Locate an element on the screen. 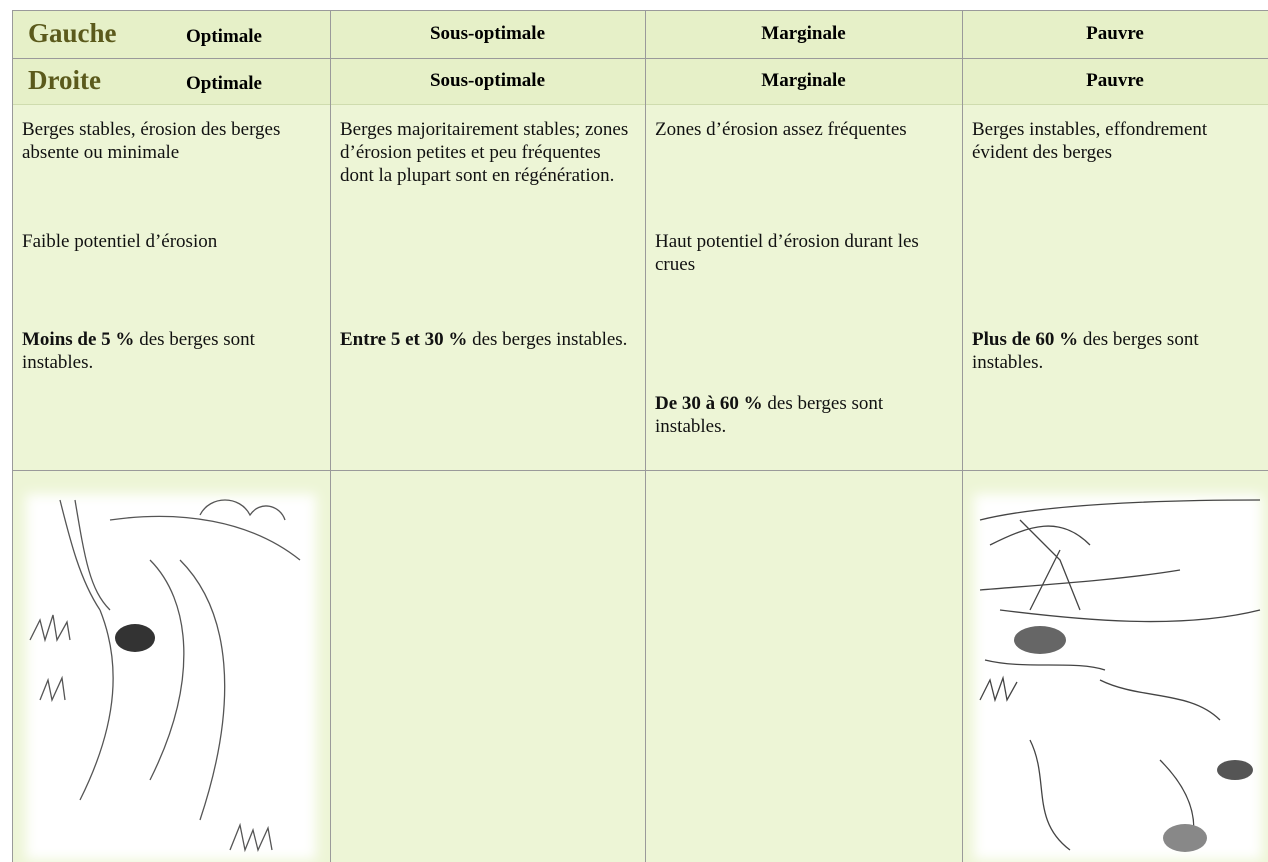 The height and width of the screenshot is (862, 1268). summary-bold: Entre 5 et 30 % is located at coordinates (404, 339).